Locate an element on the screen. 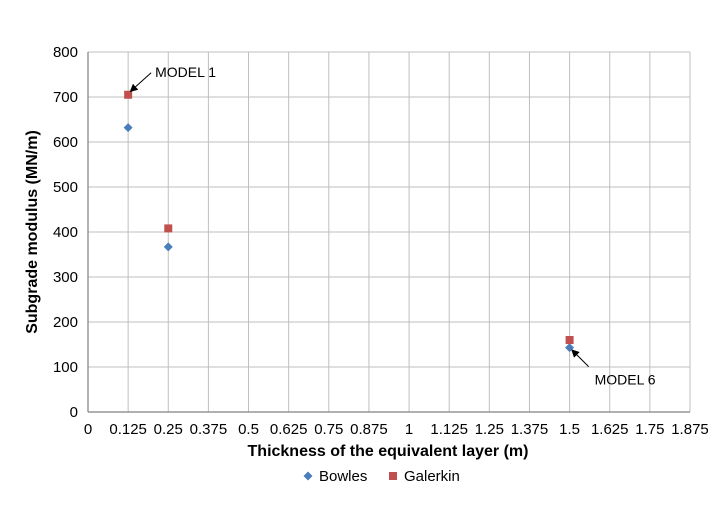 Image resolution: width=726 pixels, height=514 pixels. y-tick-label: 700 is located at coordinates (65, 97).